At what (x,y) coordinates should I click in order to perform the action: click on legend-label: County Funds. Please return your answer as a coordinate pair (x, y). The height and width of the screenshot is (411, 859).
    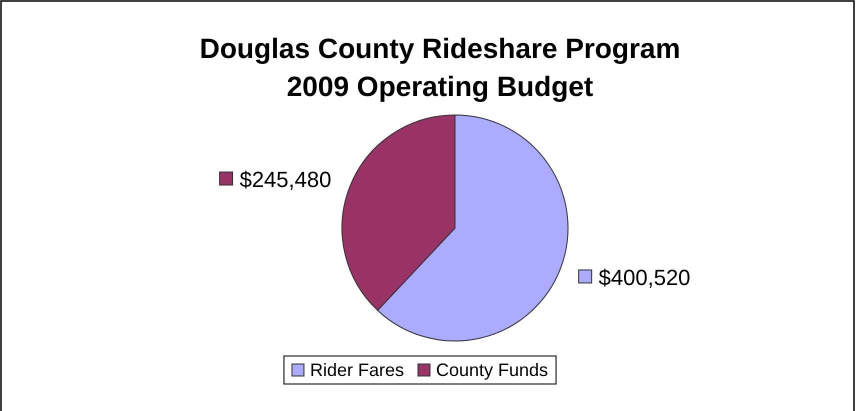
    Looking at the image, I should click on (492, 370).